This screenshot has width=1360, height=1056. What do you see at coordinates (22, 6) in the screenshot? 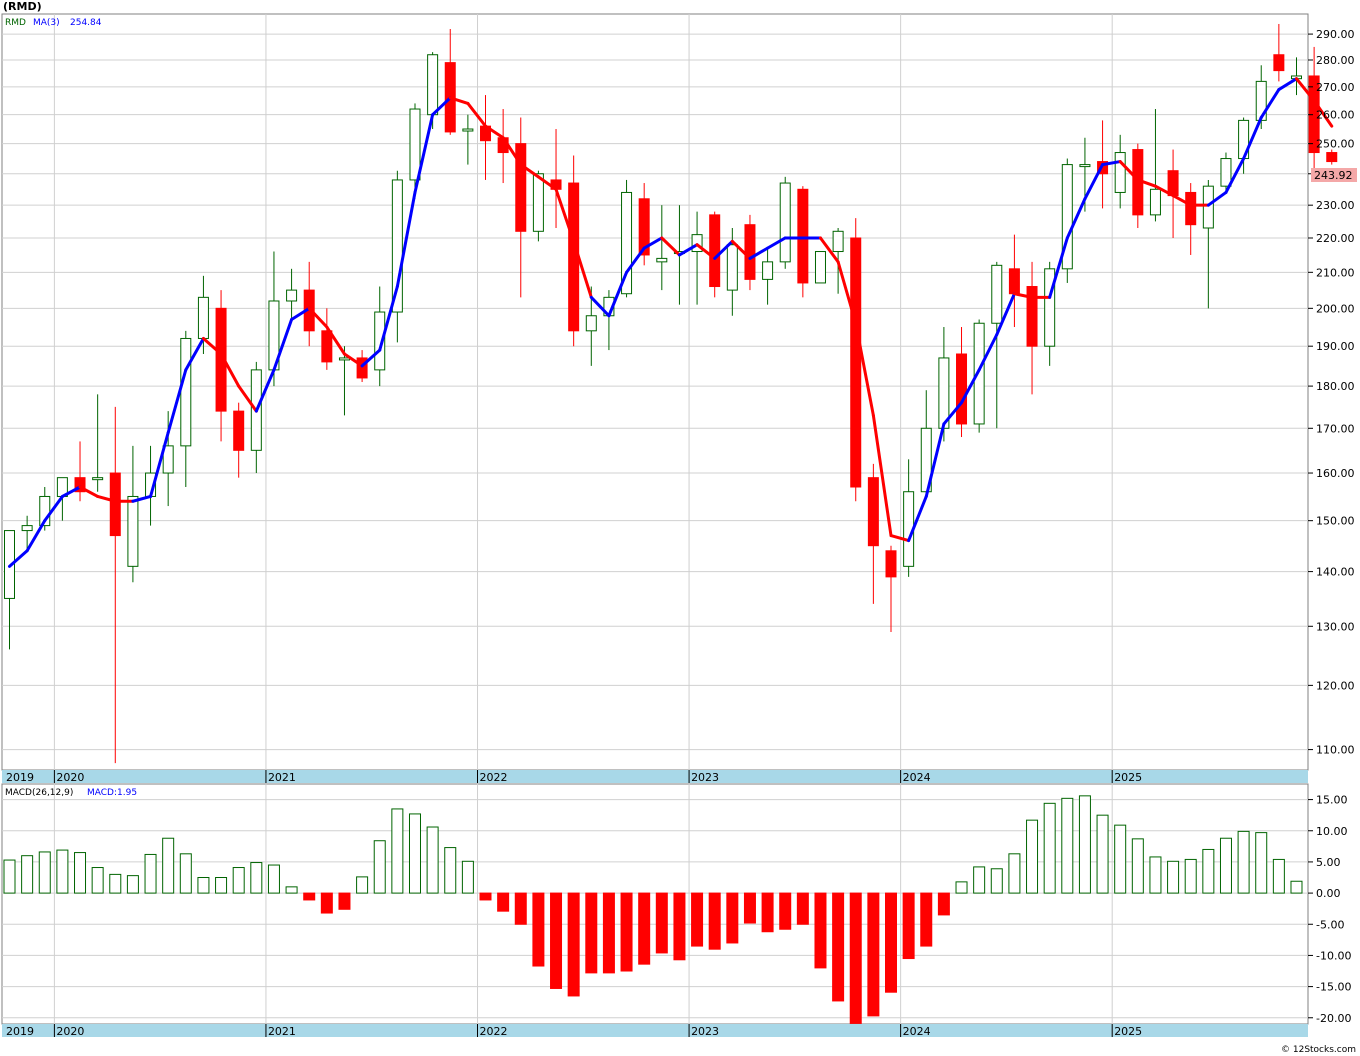
I see `chart-title: (RMD)` at bounding box center [22, 6].